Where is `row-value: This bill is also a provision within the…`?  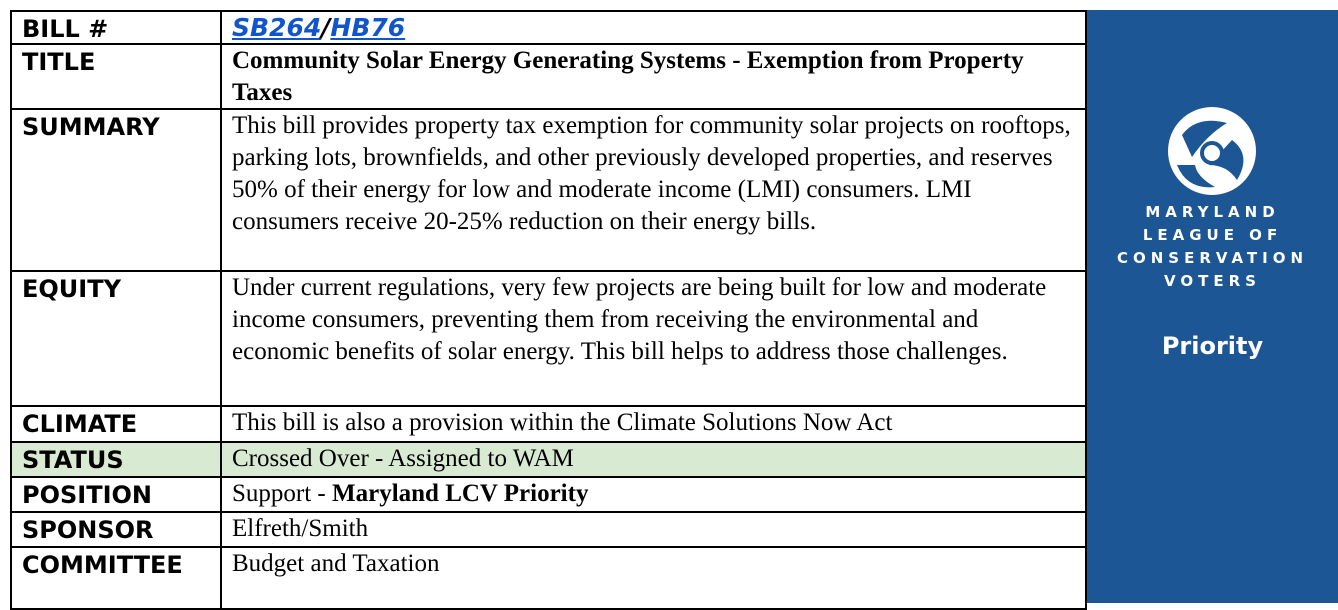 row-value: This bill is also a provision within the… is located at coordinates (653, 424).